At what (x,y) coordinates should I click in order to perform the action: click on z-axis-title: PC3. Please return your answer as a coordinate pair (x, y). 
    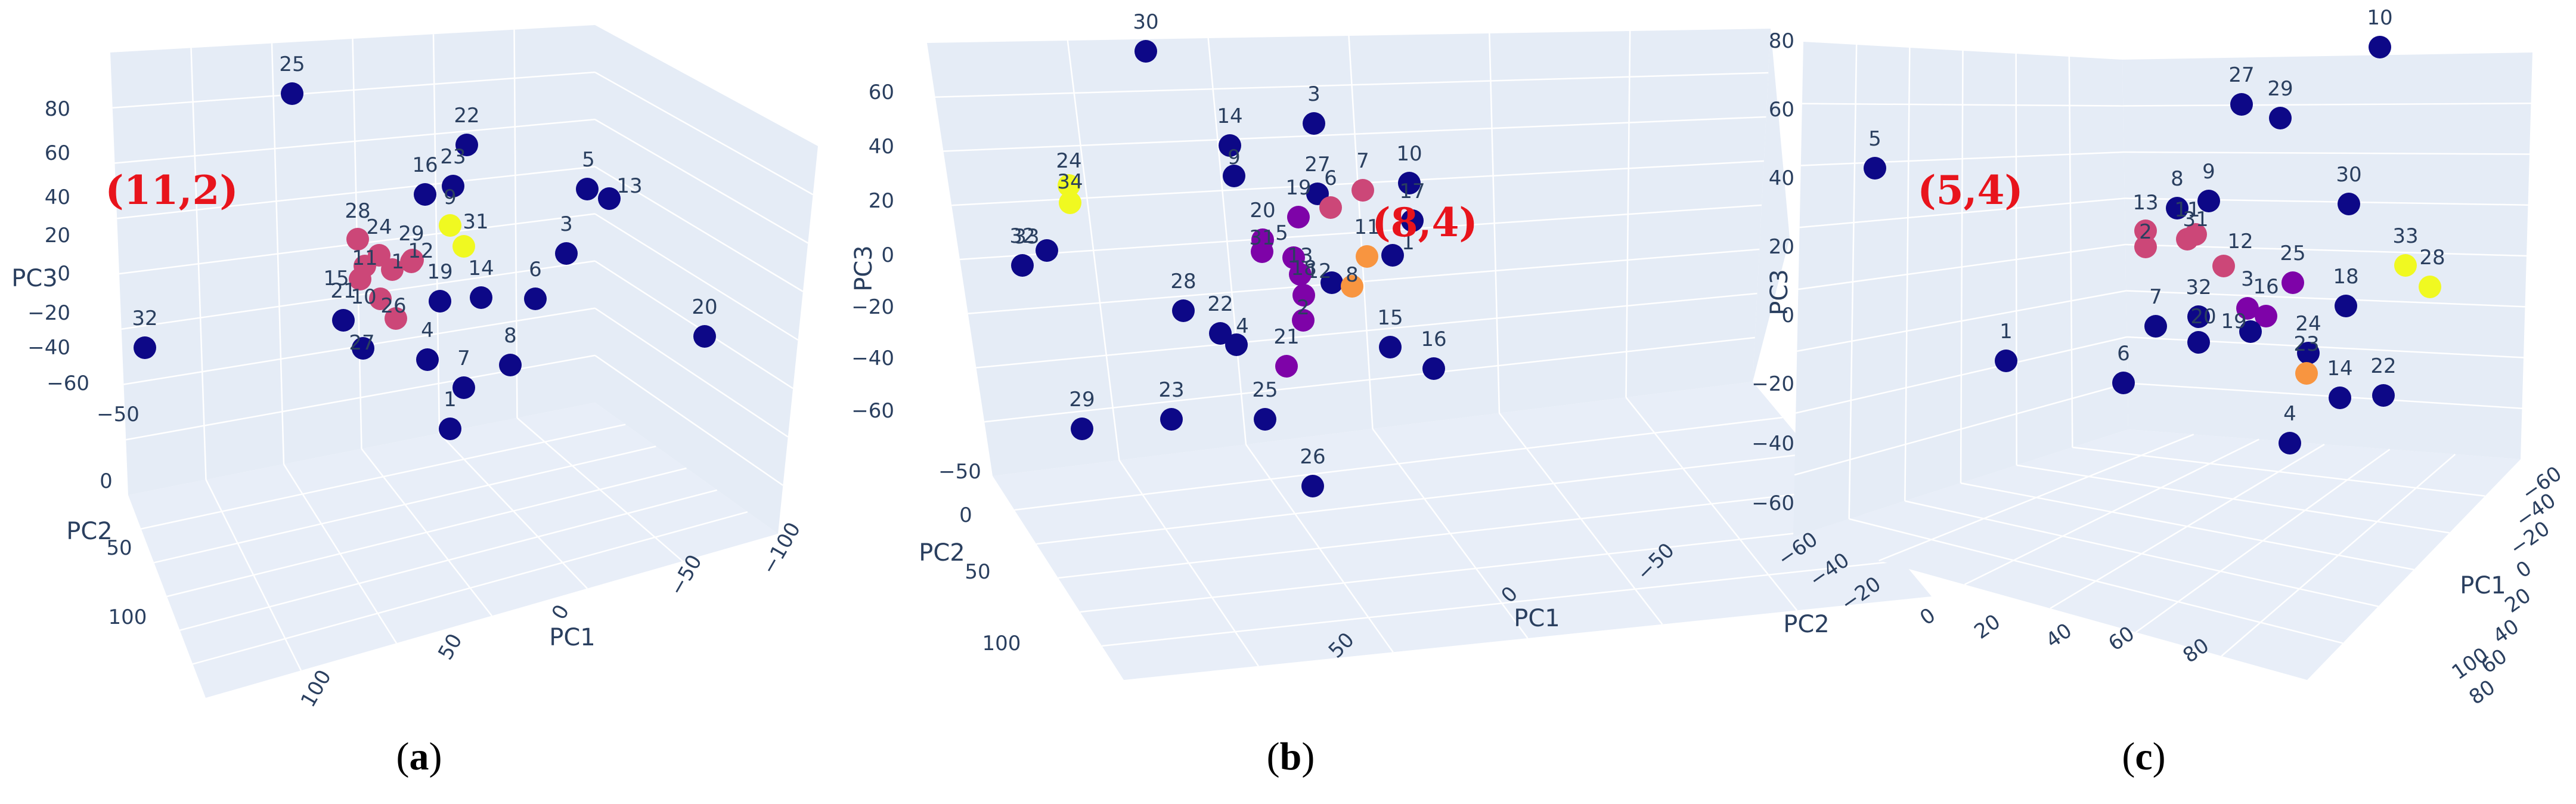
    Looking at the image, I should click on (1779, 293).